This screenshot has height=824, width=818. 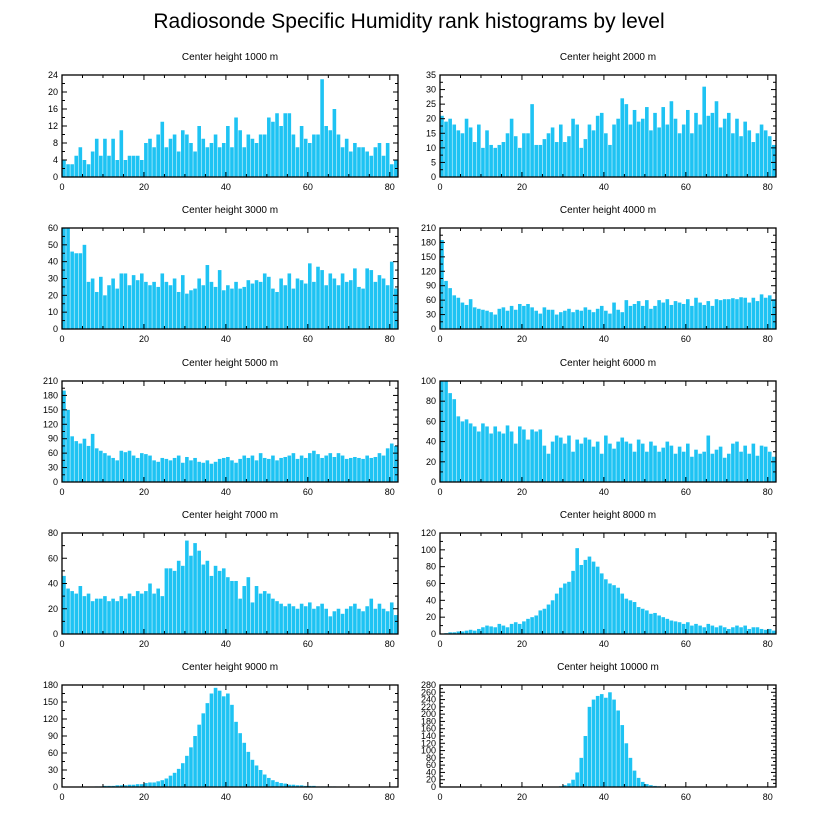 I want to click on panel-frame, so click(x=230, y=736).